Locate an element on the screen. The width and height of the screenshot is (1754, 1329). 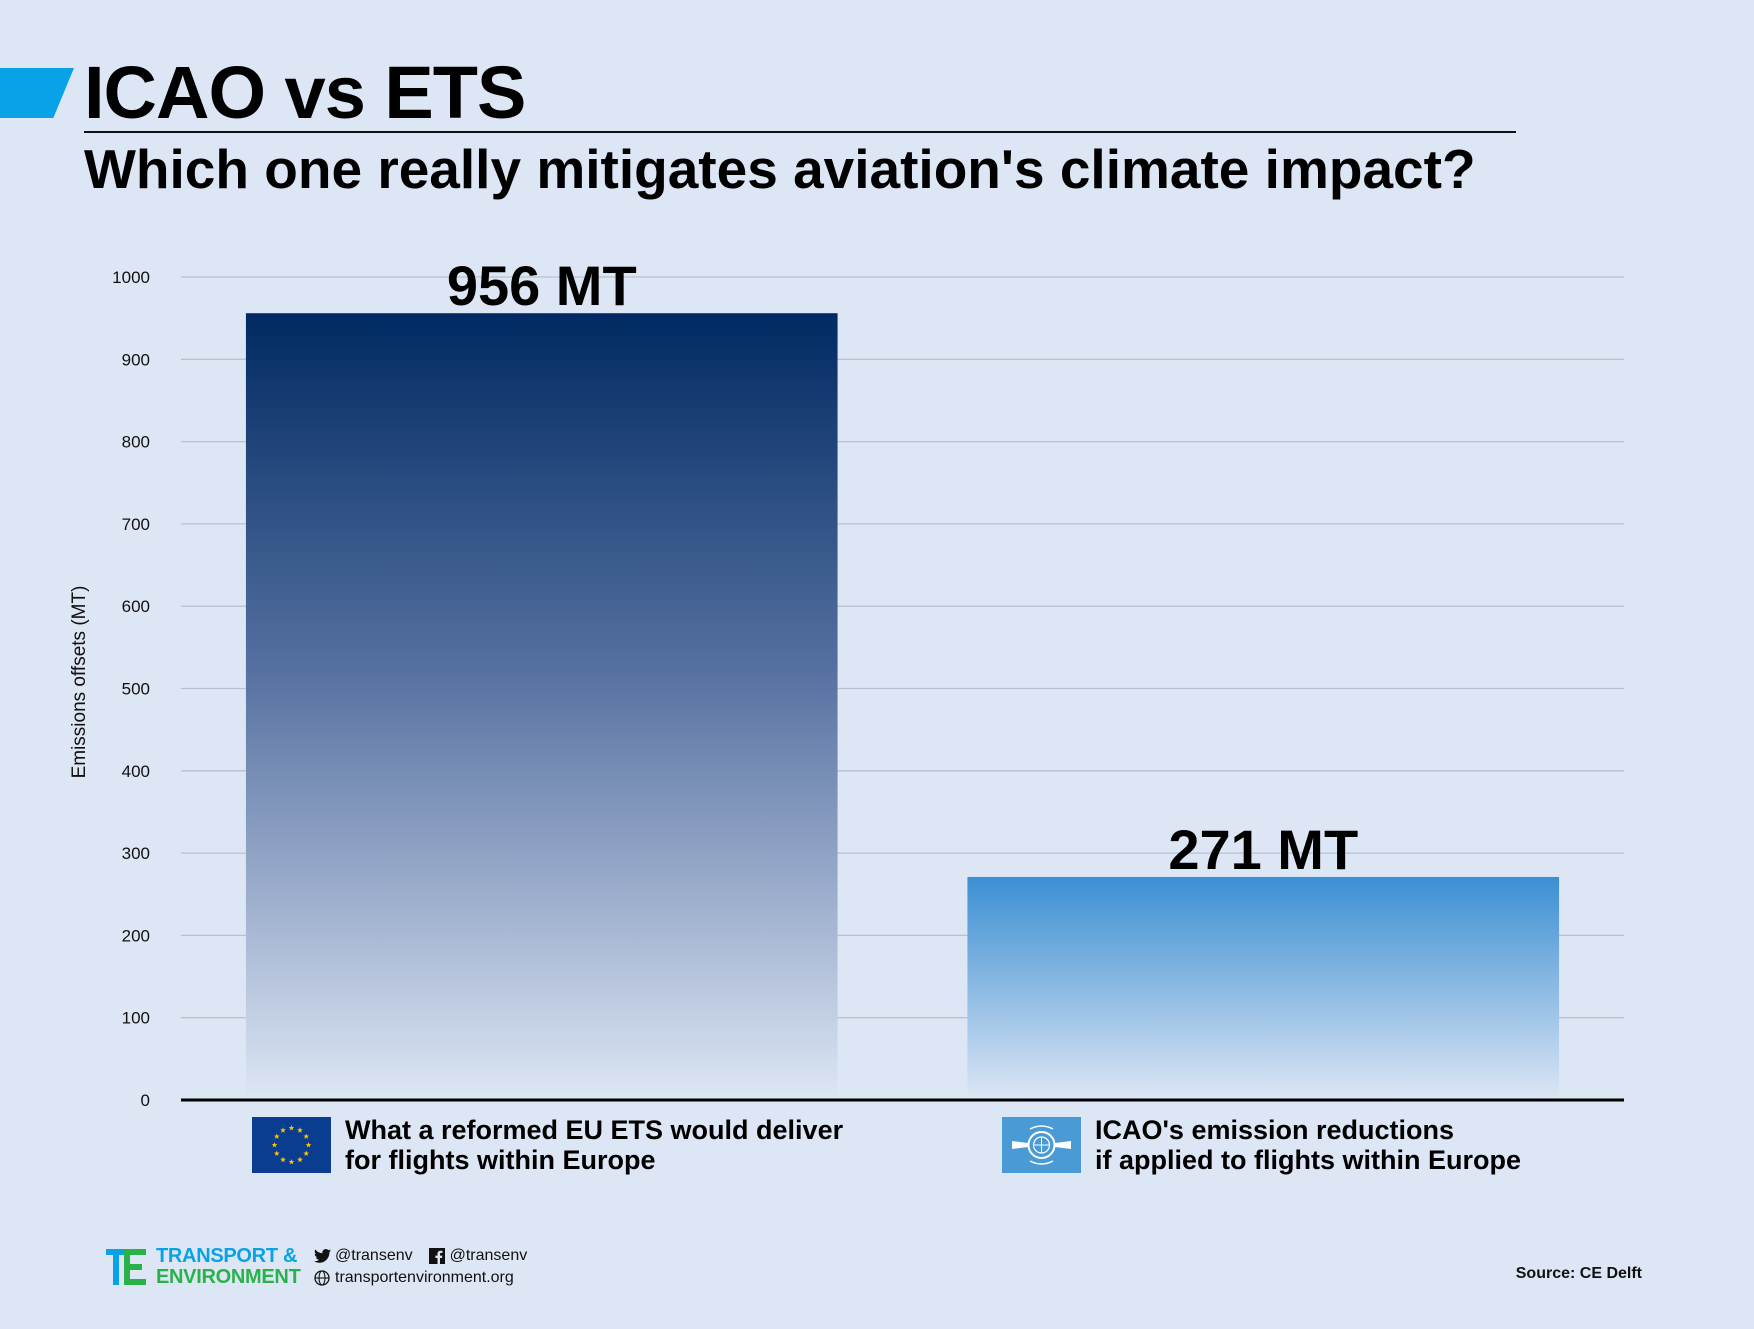
legend-icao-line1: ICAO's emission reductions is located at coordinates (1275, 1130).